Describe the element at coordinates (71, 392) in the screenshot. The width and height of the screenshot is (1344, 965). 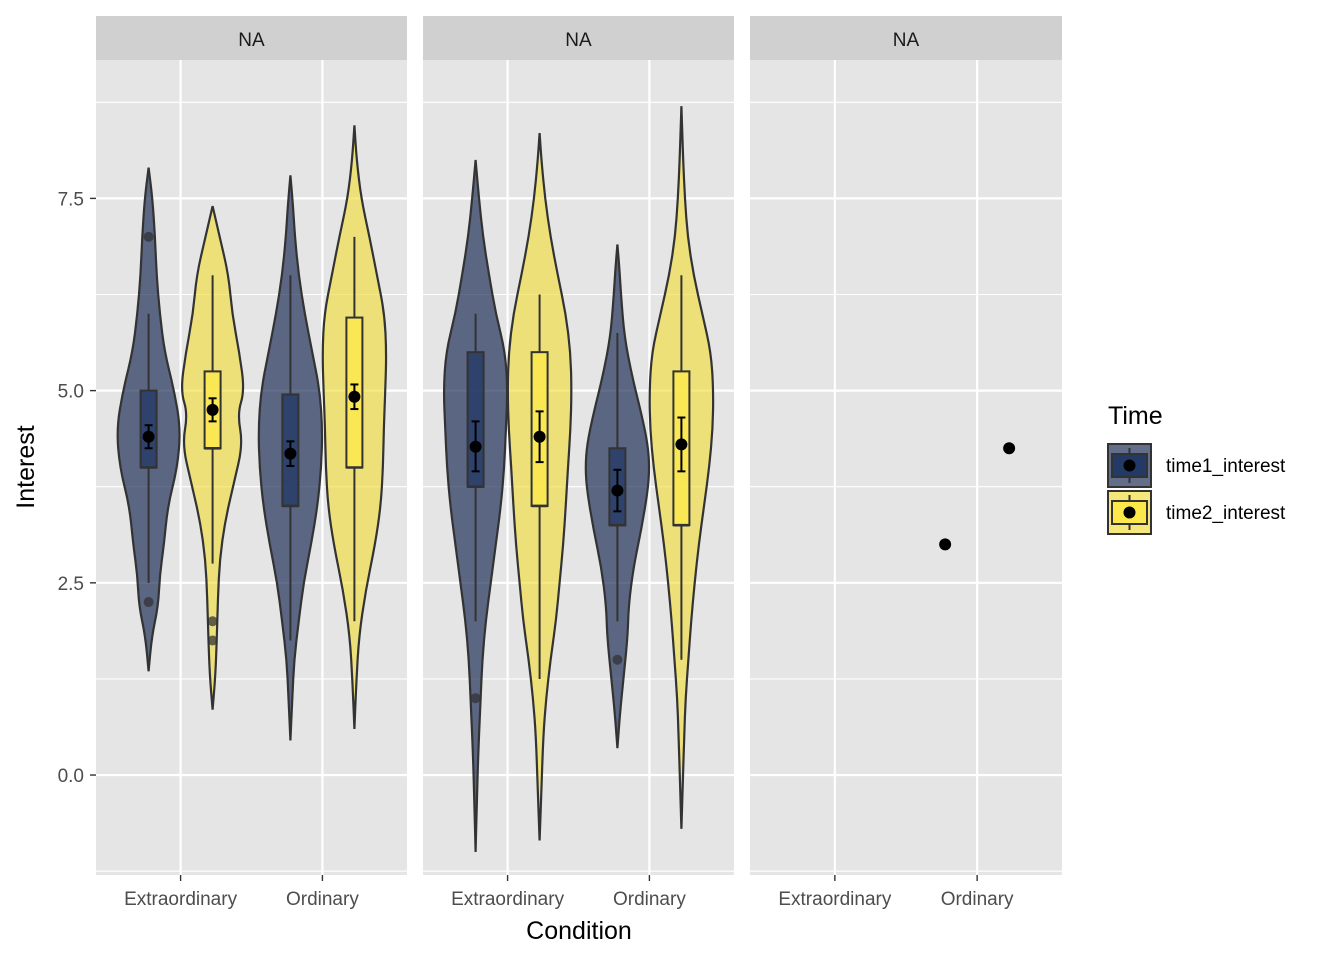
I see `y-tick-label: 5.0` at that location.